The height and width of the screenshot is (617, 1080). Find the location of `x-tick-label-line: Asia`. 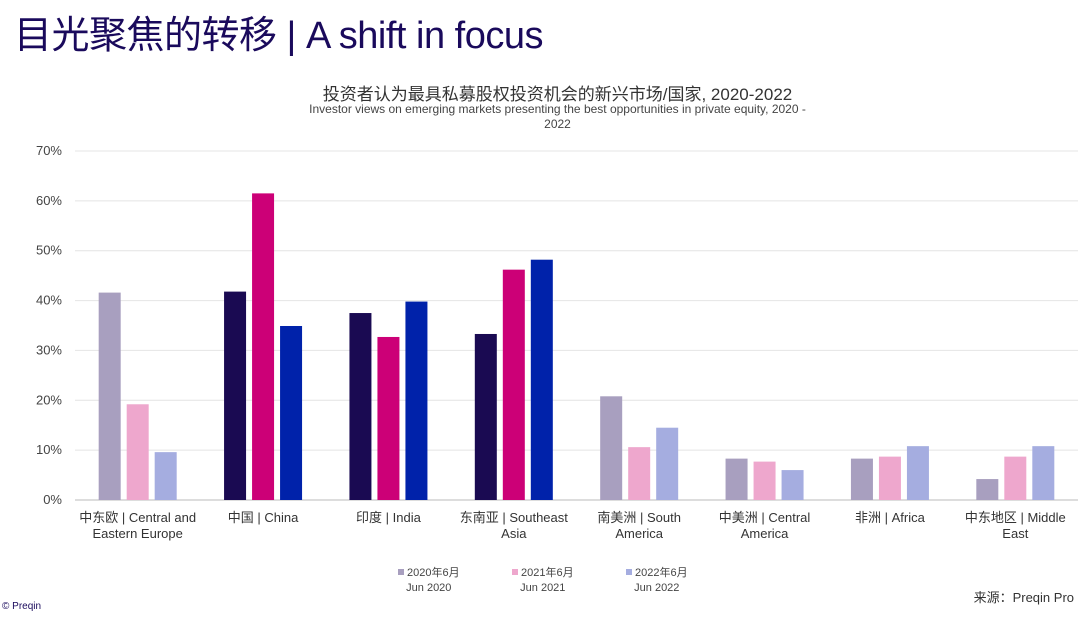

x-tick-label-line: Asia is located at coordinates (514, 533).